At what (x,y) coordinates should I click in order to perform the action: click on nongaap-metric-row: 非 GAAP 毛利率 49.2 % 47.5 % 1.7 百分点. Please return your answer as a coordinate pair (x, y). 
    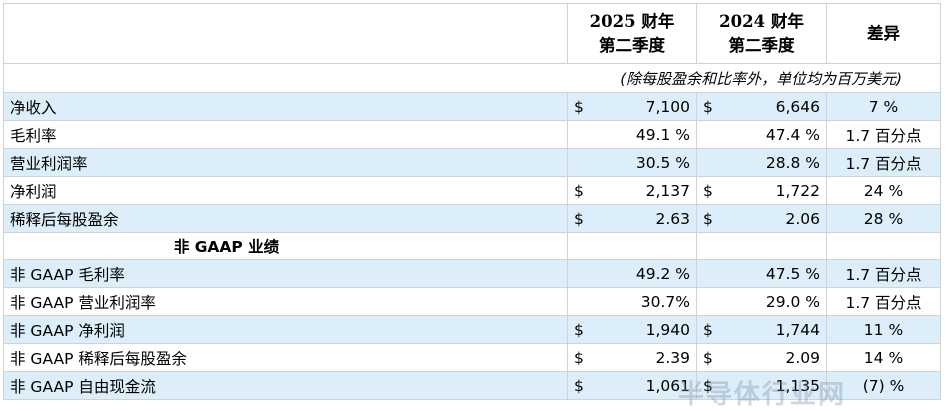
    Looking at the image, I should click on (472, 273).